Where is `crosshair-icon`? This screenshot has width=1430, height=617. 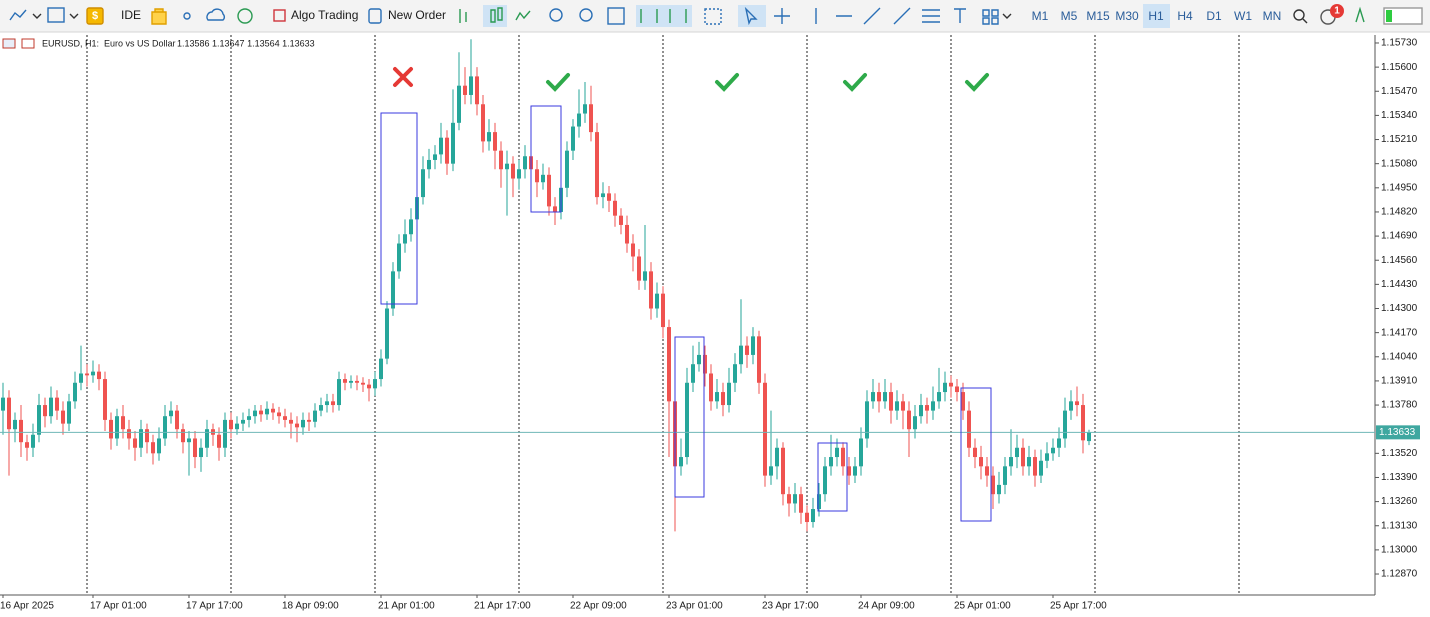
crosshair-icon is located at coordinates (782, 16).